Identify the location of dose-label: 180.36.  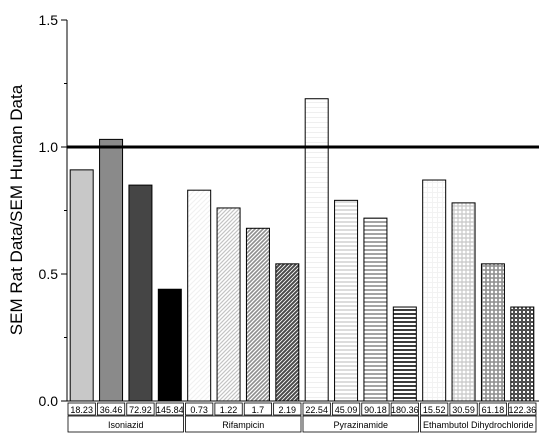
(405, 410).